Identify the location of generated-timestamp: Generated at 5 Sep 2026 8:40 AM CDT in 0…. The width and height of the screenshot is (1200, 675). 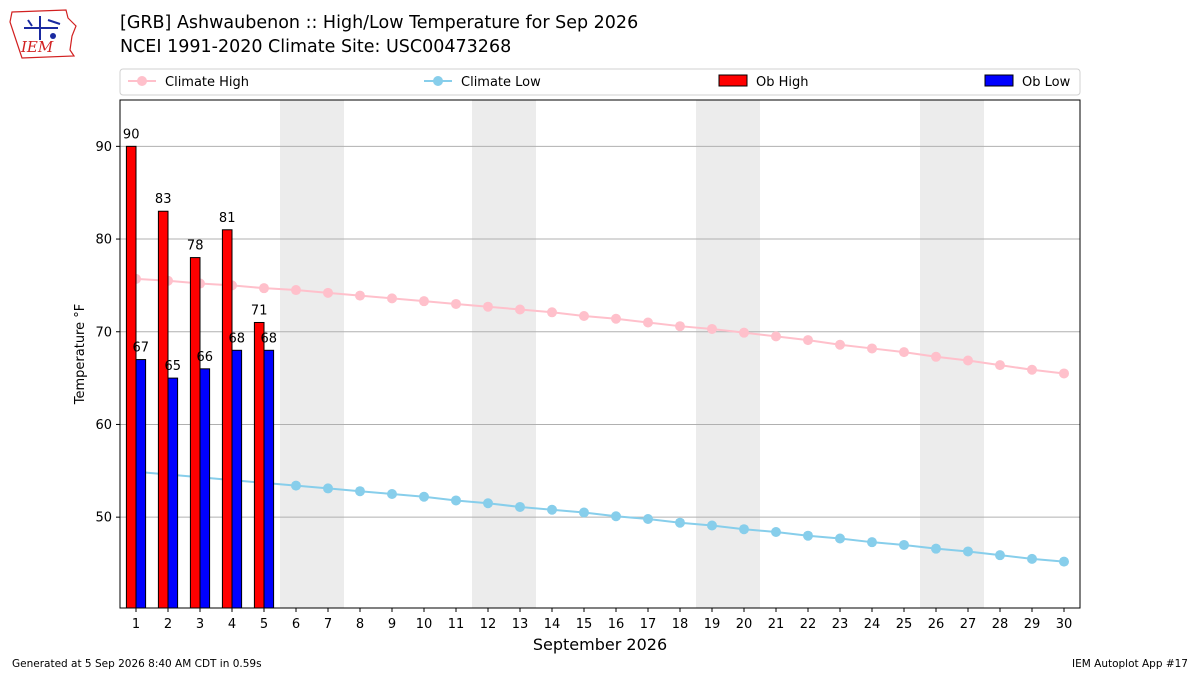
(137, 664).